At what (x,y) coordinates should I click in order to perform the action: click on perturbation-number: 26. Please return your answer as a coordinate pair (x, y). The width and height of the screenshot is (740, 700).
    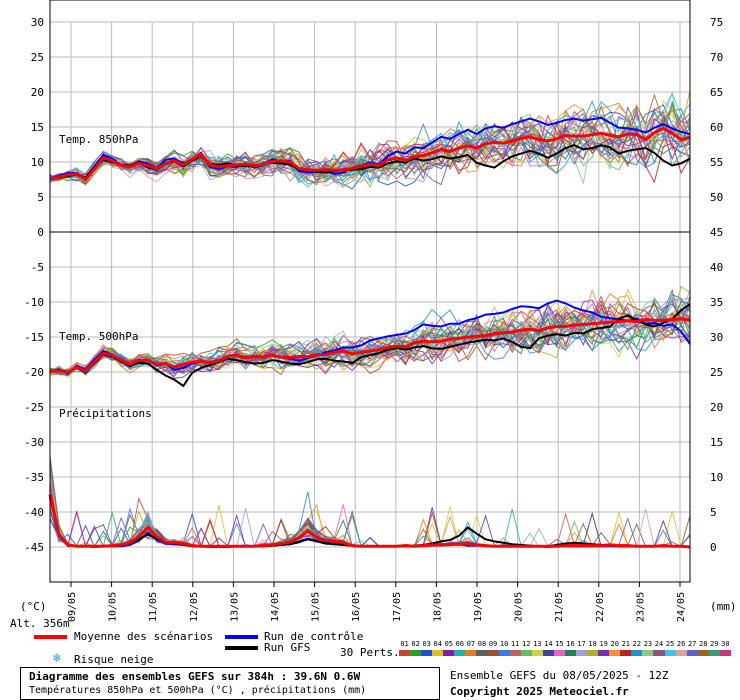
    Looking at the image, I should click on (681, 644).